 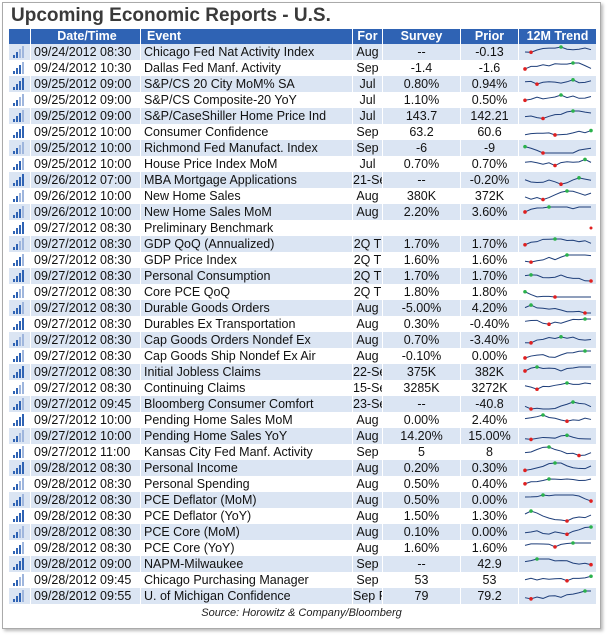 I want to click on cell: Pending Home Sales MoM, so click(x=247, y=420).